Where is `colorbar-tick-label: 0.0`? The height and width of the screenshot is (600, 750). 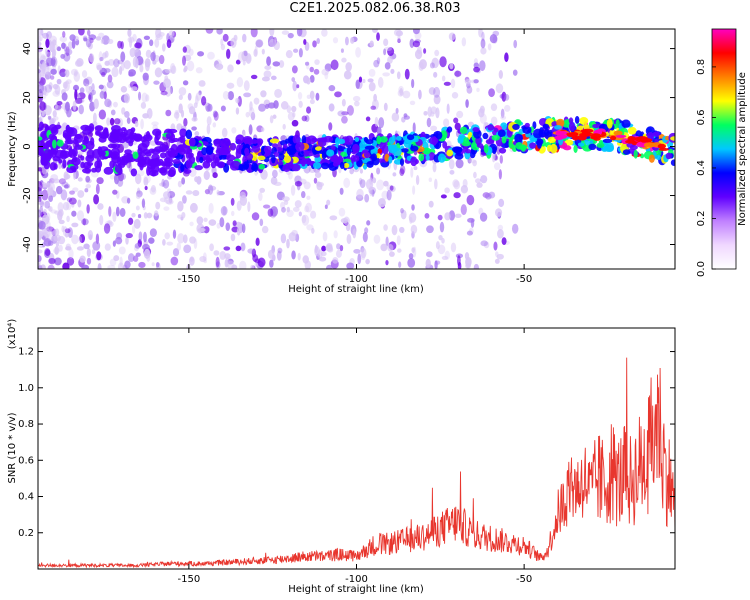 colorbar-tick-label: 0.0 is located at coordinates (701, 269).